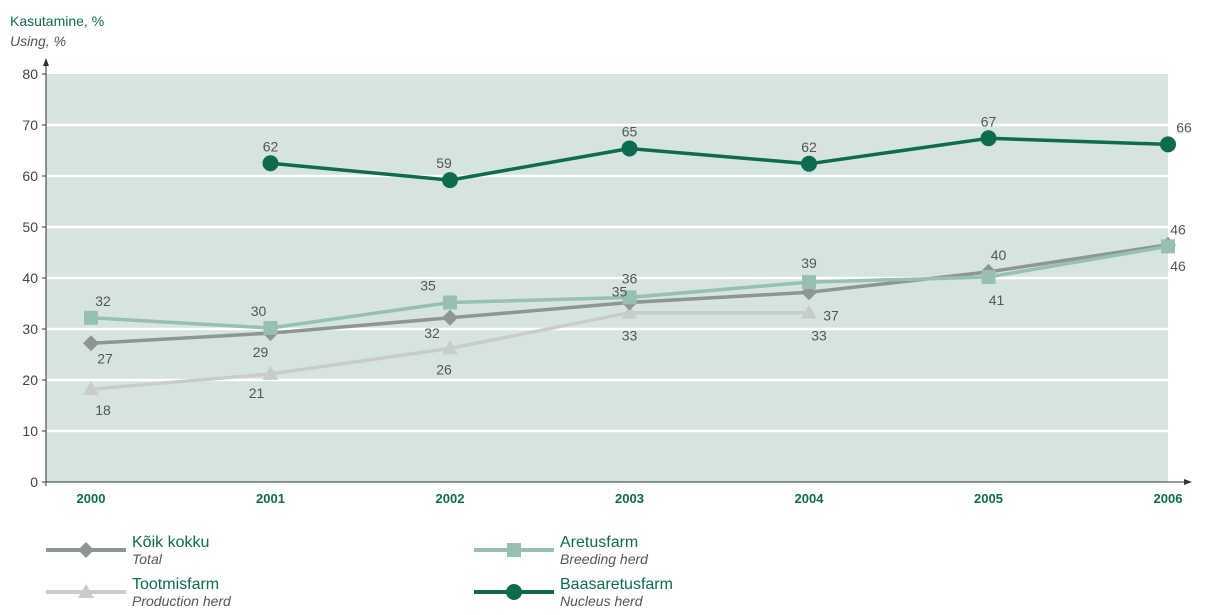  What do you see at coordinates (30, 176) in the screenshot?
I see `y-tick-label: 60` at bounding box center [30, 176].